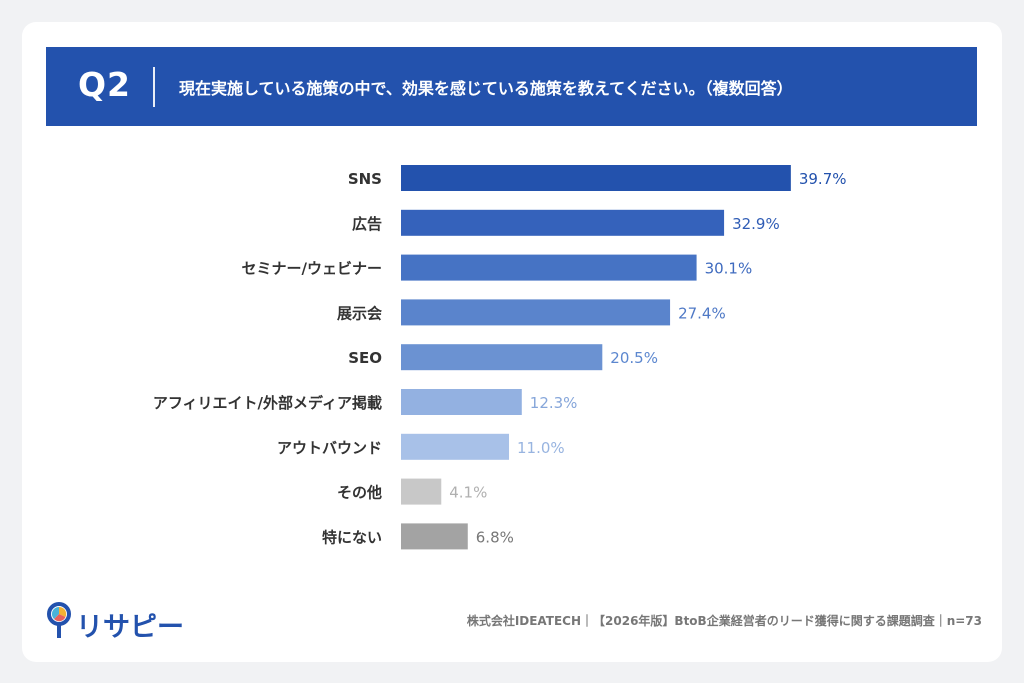  Describe the element at coordinates (495, 537) in the screenshot. I see `value-label: 6.8%` at that location.